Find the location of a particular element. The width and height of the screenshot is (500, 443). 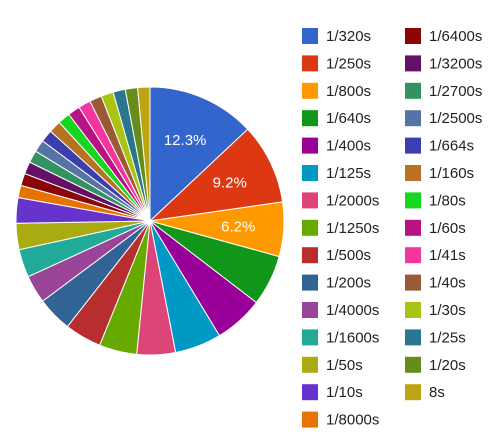

legend-label: 1/80s is located at coordinates (447, 200).